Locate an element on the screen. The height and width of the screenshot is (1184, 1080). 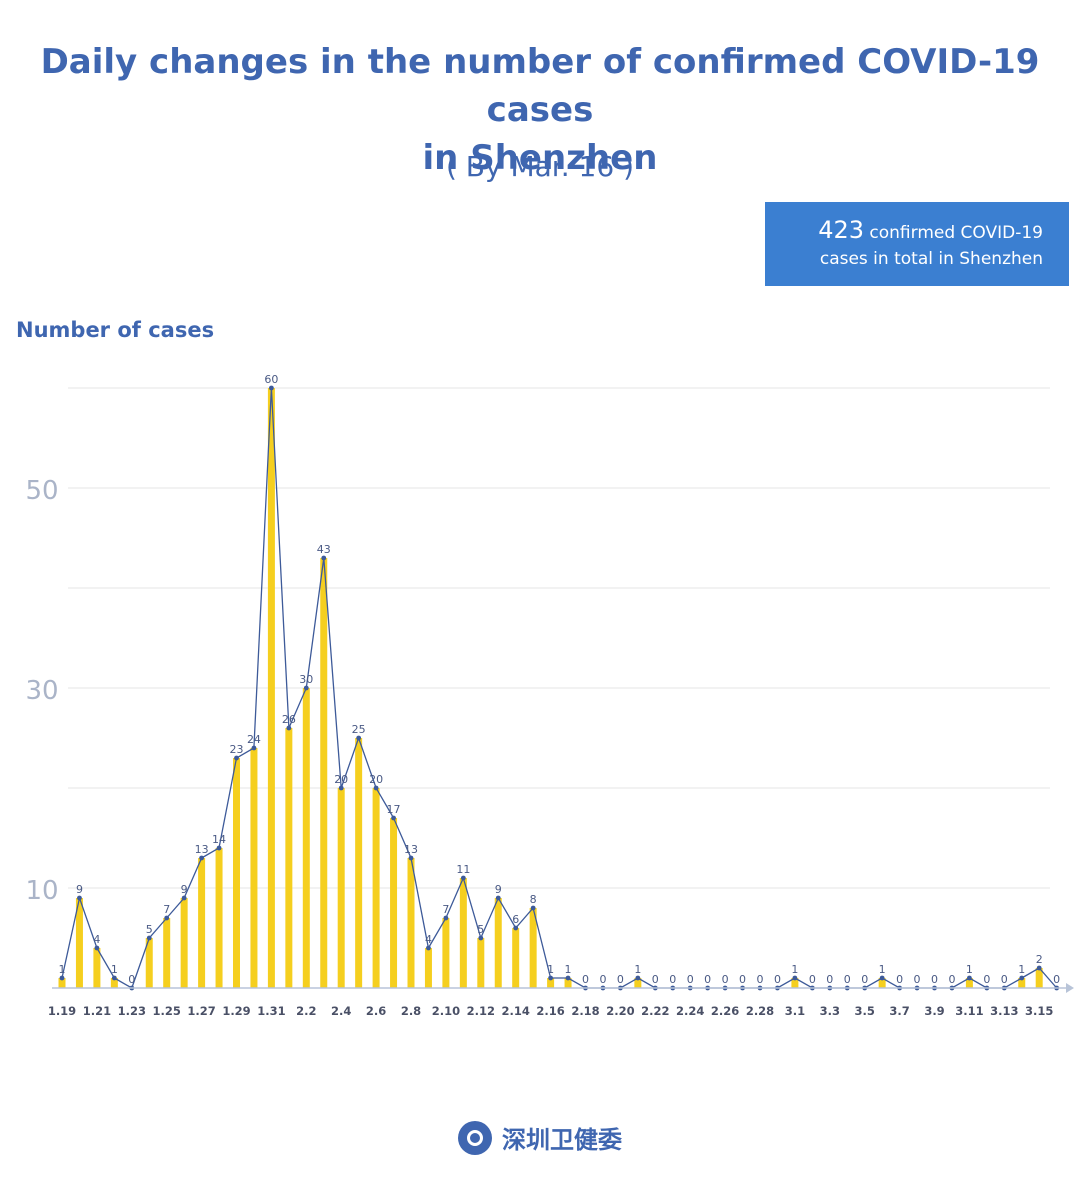
x-tick-label: 2.26 is located at coordinates (725, 1011).